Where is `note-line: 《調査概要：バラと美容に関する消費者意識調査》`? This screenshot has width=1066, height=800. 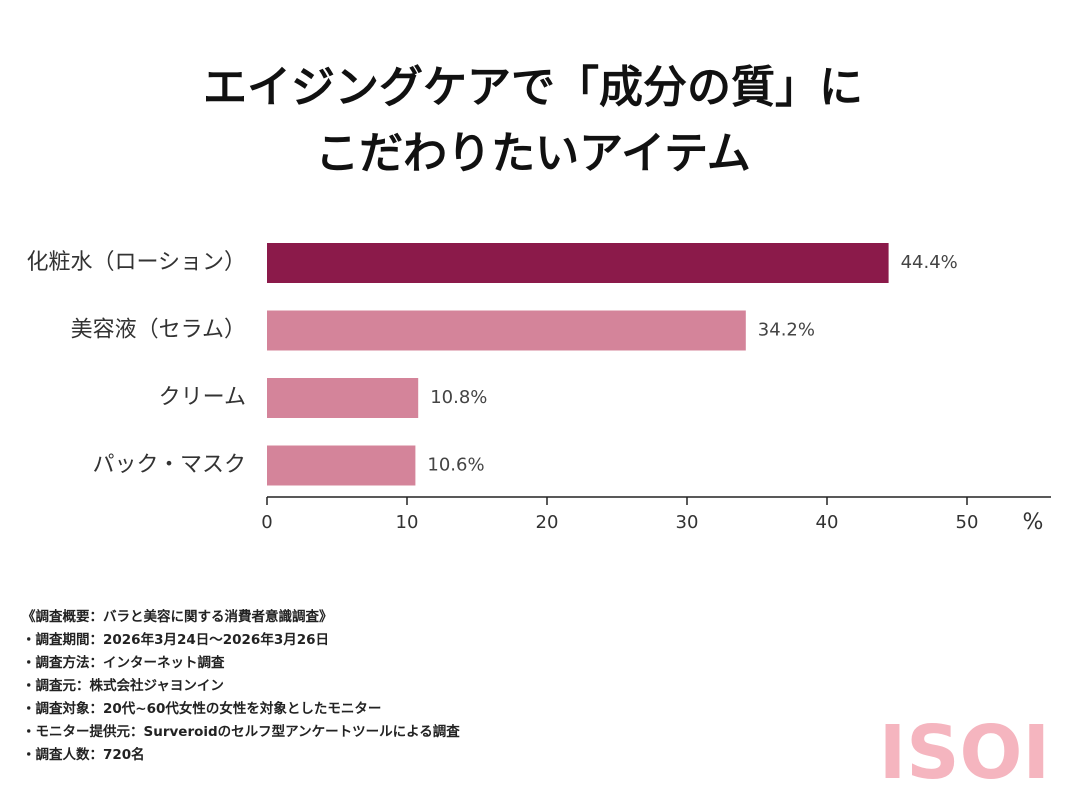 note-line: 《調査概要：バラと美容に関する消費者意識調査》 is located at coordinates (177, 616).